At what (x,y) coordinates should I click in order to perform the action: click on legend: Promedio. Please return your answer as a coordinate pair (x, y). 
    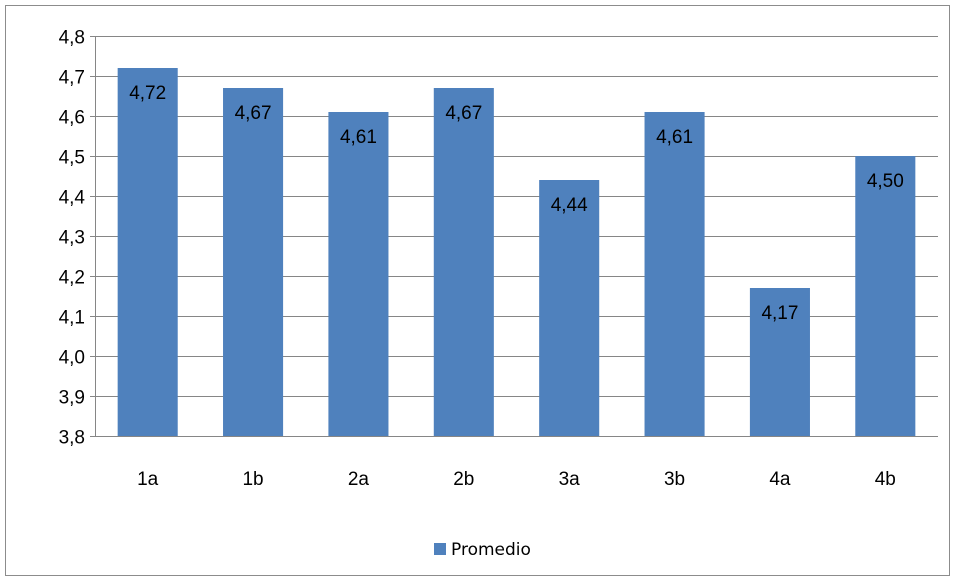
    Looking at the image, I should click on (482, 550).